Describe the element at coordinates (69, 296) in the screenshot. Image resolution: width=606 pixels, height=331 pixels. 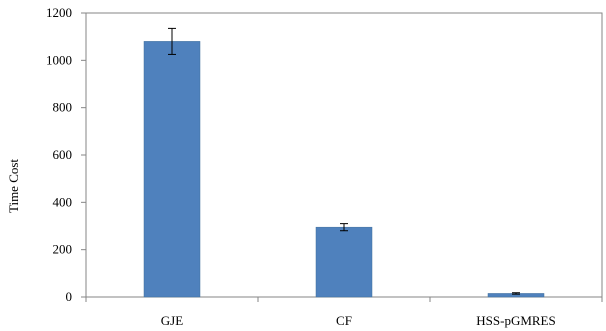
I see `y-tick-label: 0` at that location.